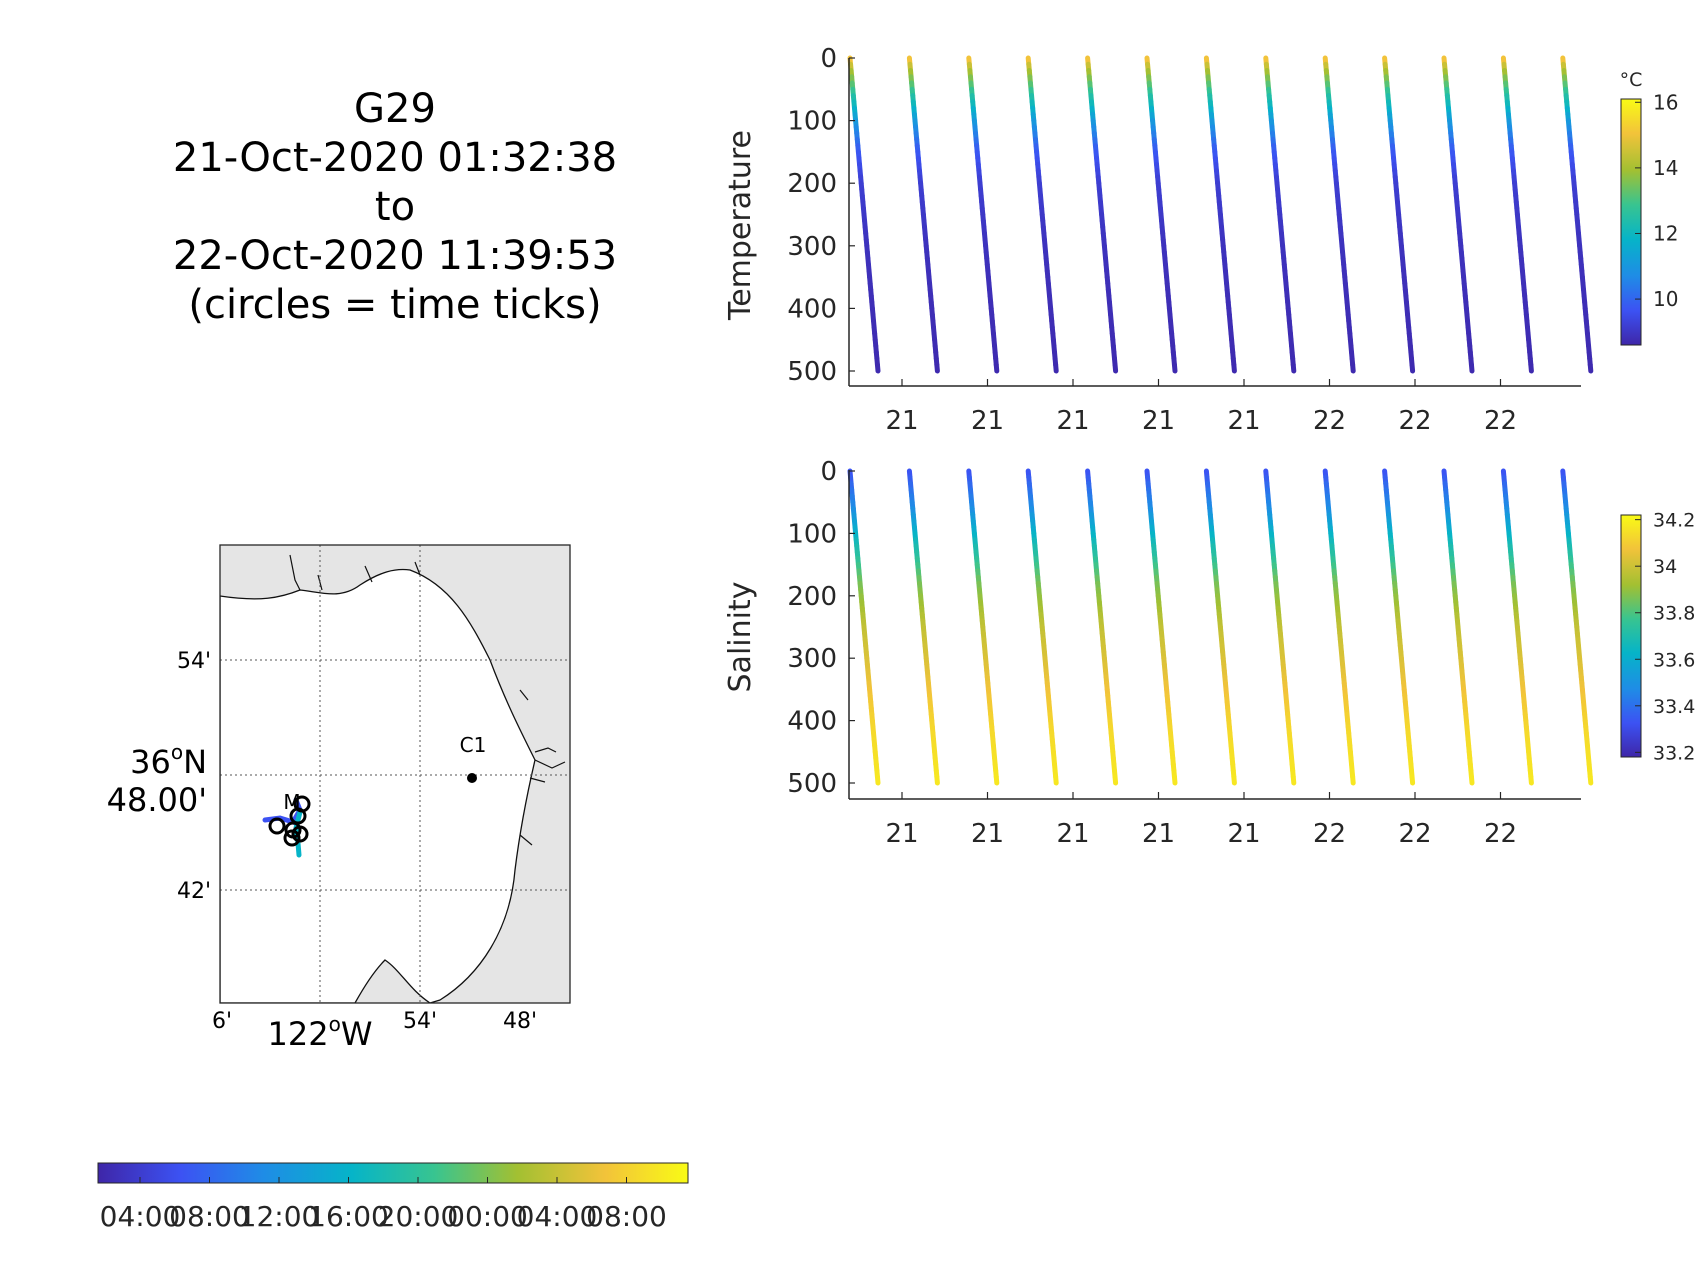 The height and width of the screenshot is (1273, 1697). Describe the element at coordinates (394, 305) in the screenshot. I see `title-line-5: (circles = time ticks)` at that location.